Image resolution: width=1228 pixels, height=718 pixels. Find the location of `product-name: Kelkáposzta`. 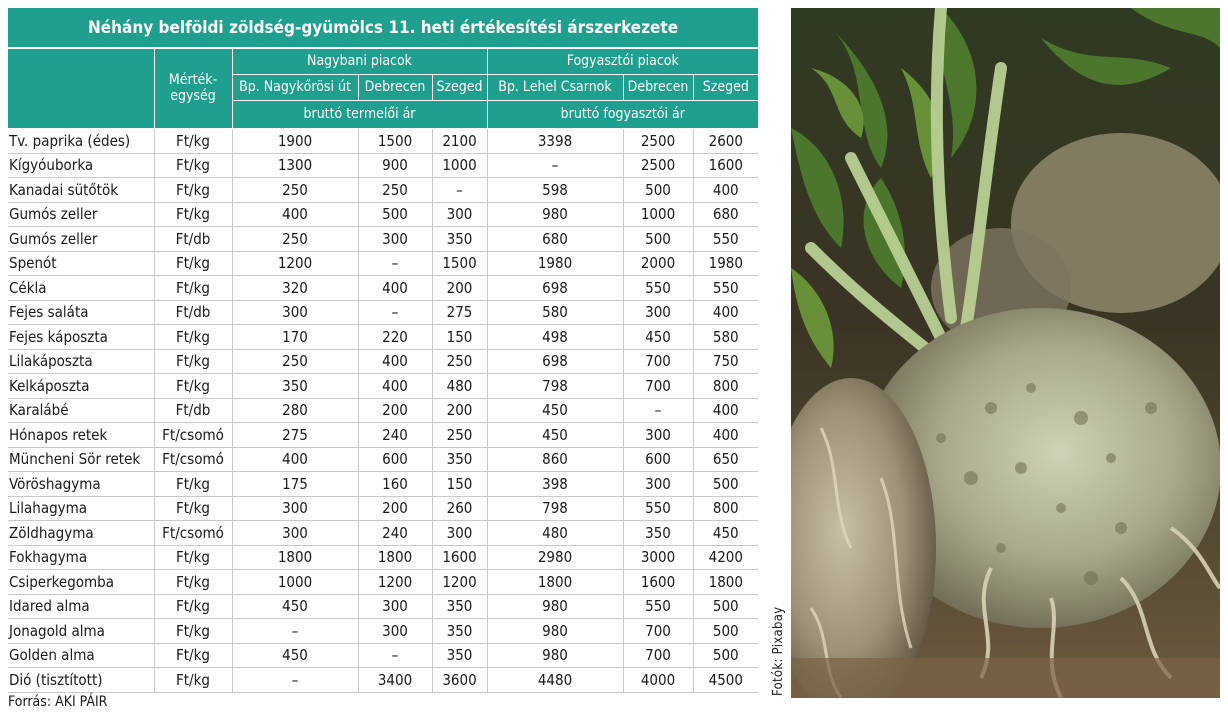

product-name: Kelkáposzta is located at coordinates (81, 386).